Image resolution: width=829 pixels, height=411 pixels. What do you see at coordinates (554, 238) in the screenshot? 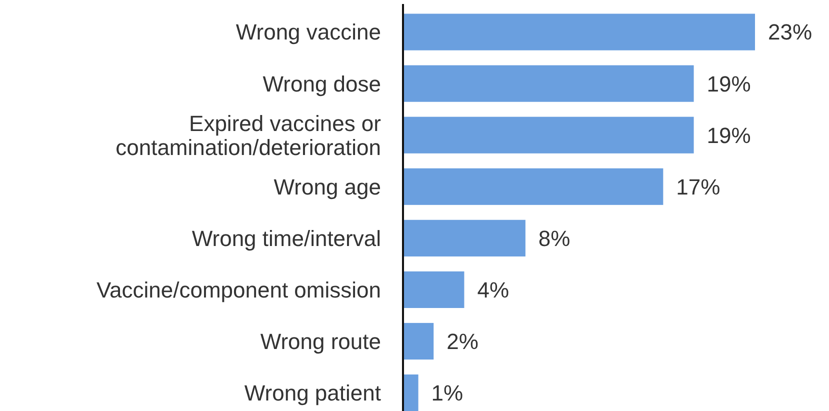
I see `data-label: 8%` at bounding box center [554, 238].